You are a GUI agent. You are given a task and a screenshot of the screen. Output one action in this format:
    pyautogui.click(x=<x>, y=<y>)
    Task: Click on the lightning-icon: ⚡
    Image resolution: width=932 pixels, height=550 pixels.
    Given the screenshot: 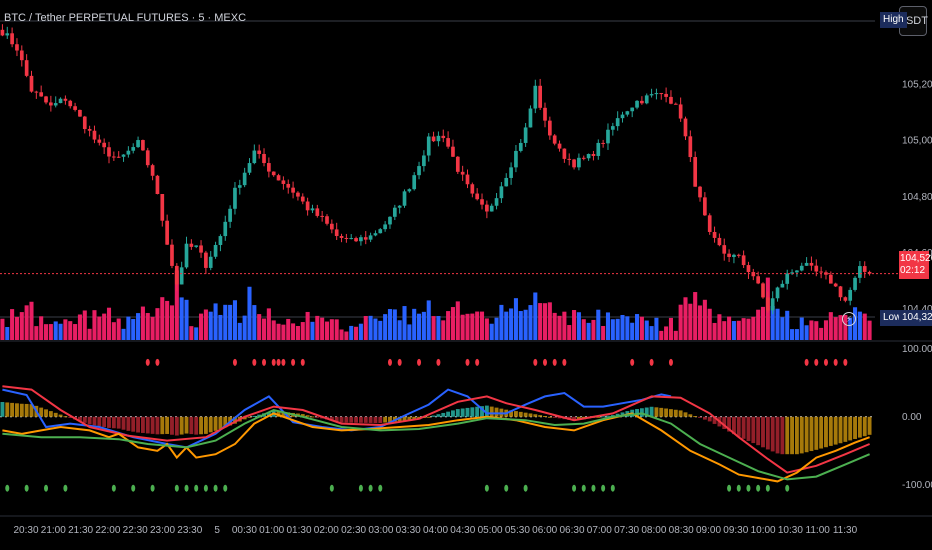 What is the action you would take?
    pyautogui.click(x=849, y=319)
    